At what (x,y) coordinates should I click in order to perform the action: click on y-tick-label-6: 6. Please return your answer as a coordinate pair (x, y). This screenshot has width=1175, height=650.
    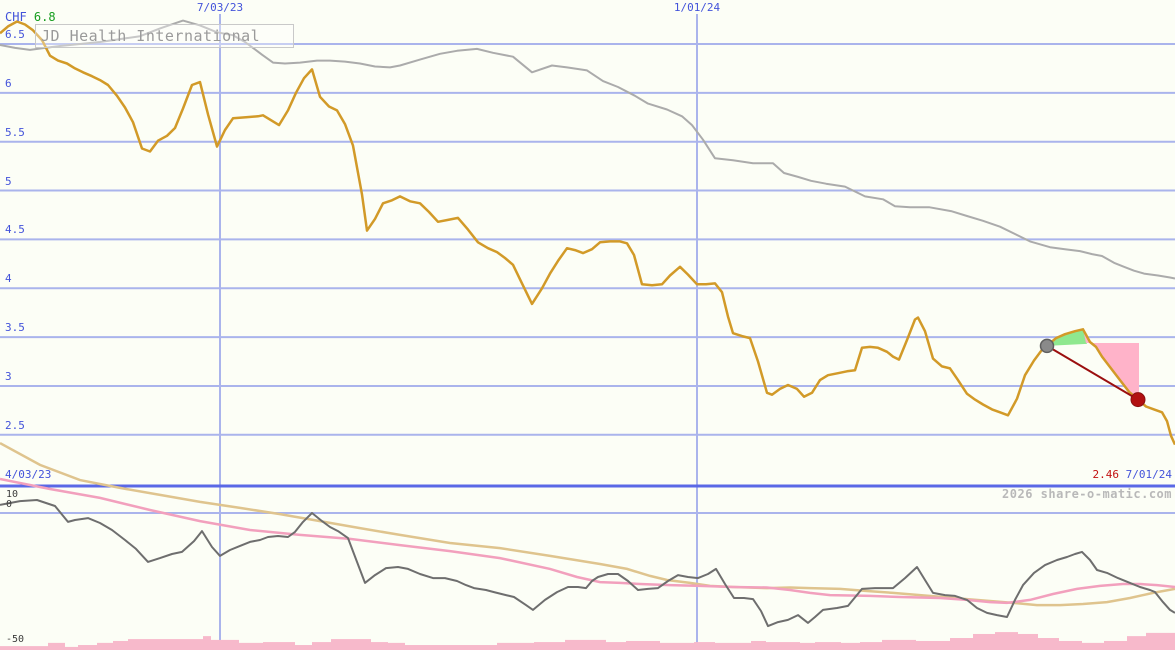
    Looking at the image, I should click on (8, 83).